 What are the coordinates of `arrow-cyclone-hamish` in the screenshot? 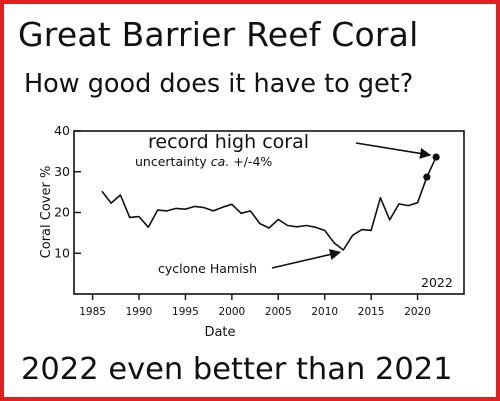 It's located at (306, 259).